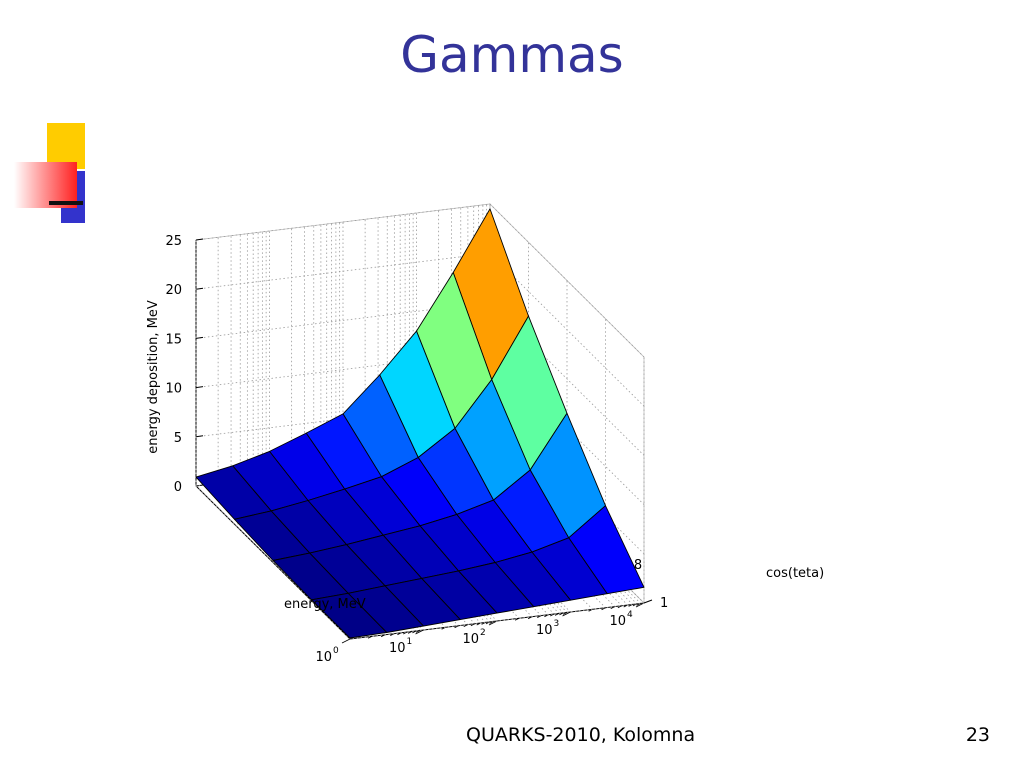 The image size is (1024, 768). I want to click on black-line-decoration, so click(66, 203).